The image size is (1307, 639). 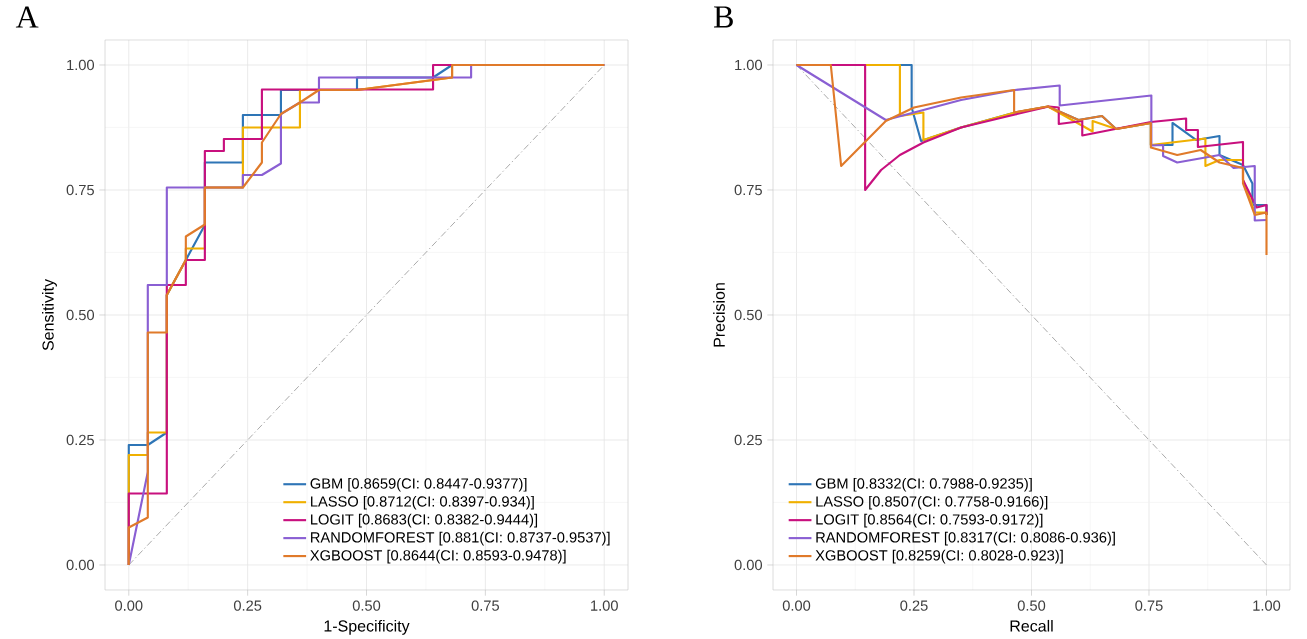 What do you see at coordinates (929, 520) in the screenshot?
I see `legend-label: LOGIT [0.8564(CI: 0.7593-0.9172)]` at bounding box center [929, 520].